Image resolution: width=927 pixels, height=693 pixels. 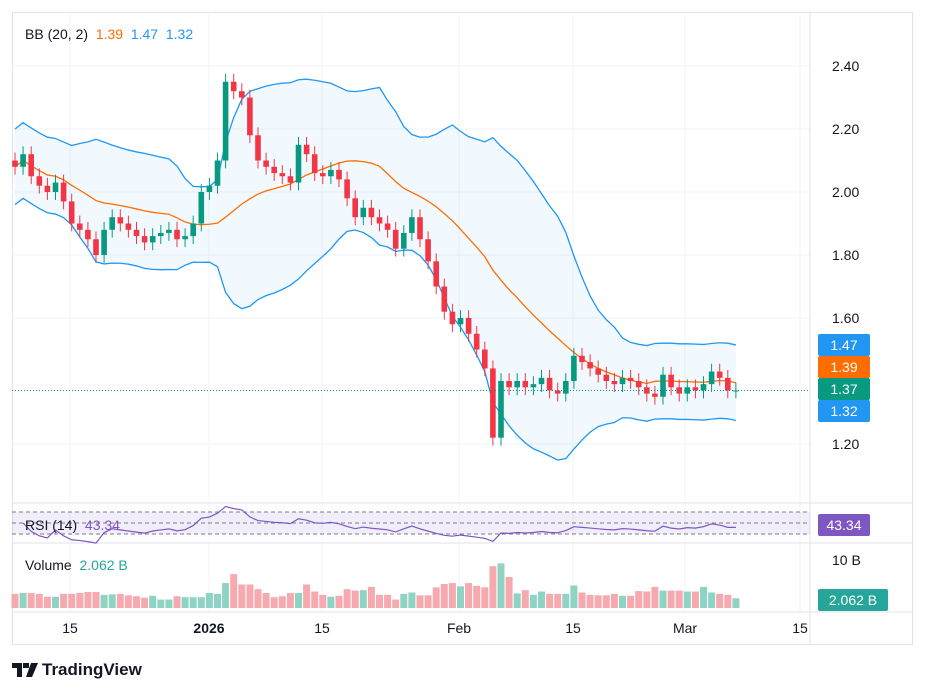 I want to click on last-price-tag: 1.37, so click(x=844, y=389).